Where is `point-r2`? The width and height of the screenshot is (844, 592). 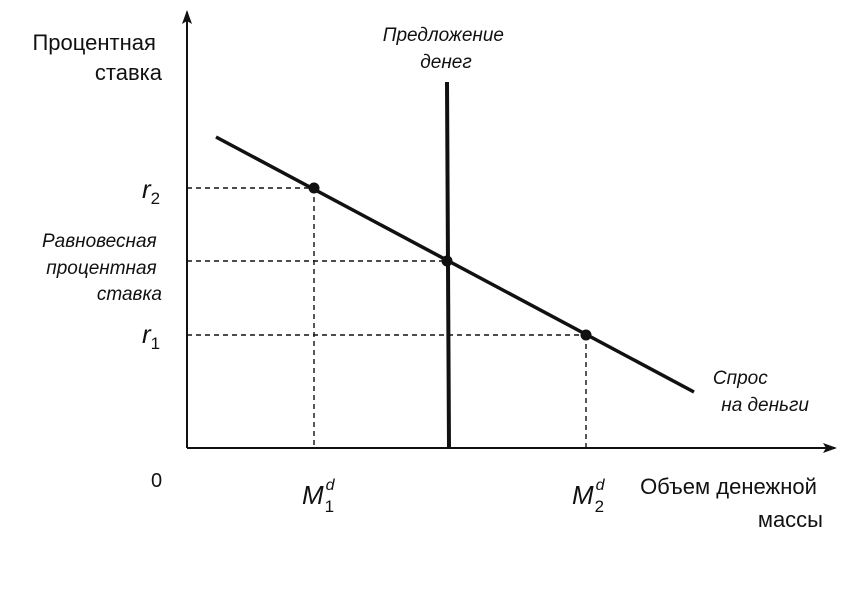
point-r2 is located at coordinates (314, 188).